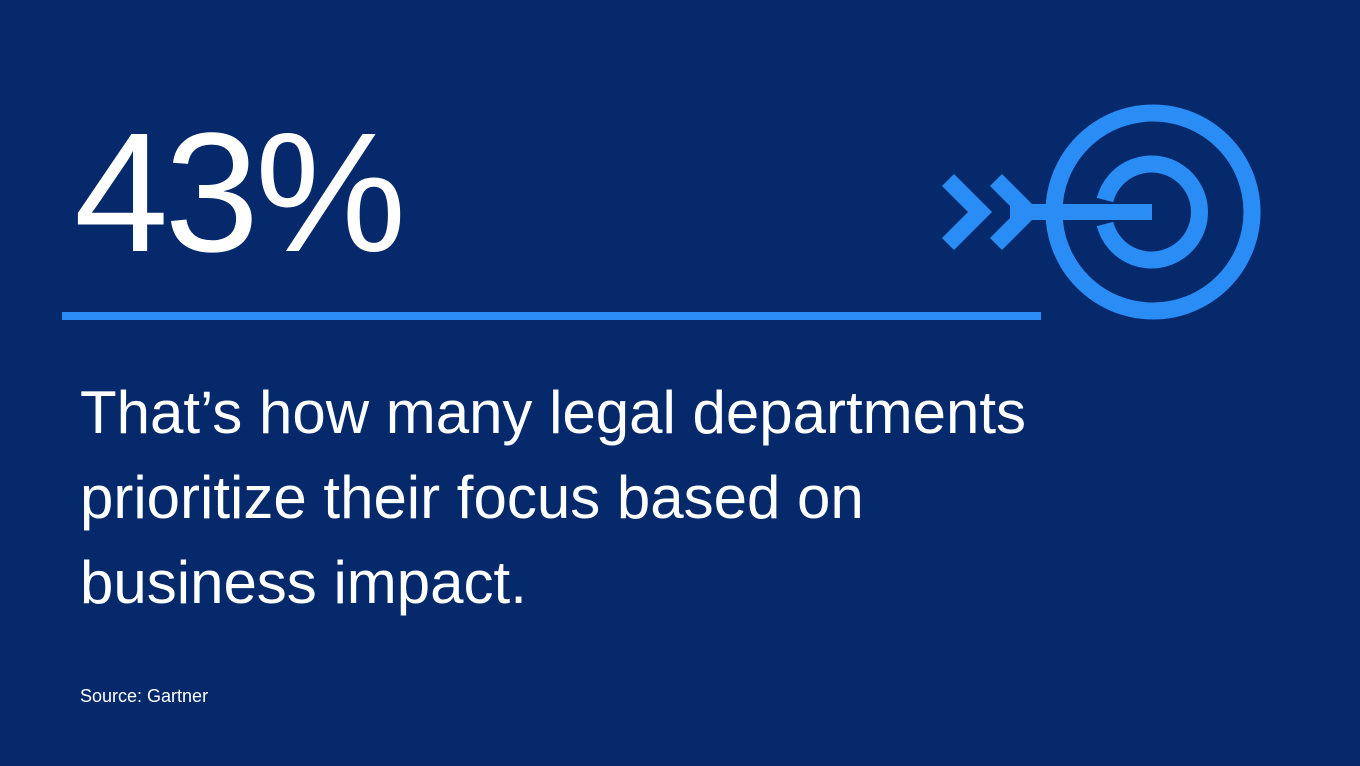 The width and height of the screenshot is (1360, 766). What do you see at coordinates (303, 582) in the screenshot?
I see `description-line: business impact.` at bounding box center [303, 582].